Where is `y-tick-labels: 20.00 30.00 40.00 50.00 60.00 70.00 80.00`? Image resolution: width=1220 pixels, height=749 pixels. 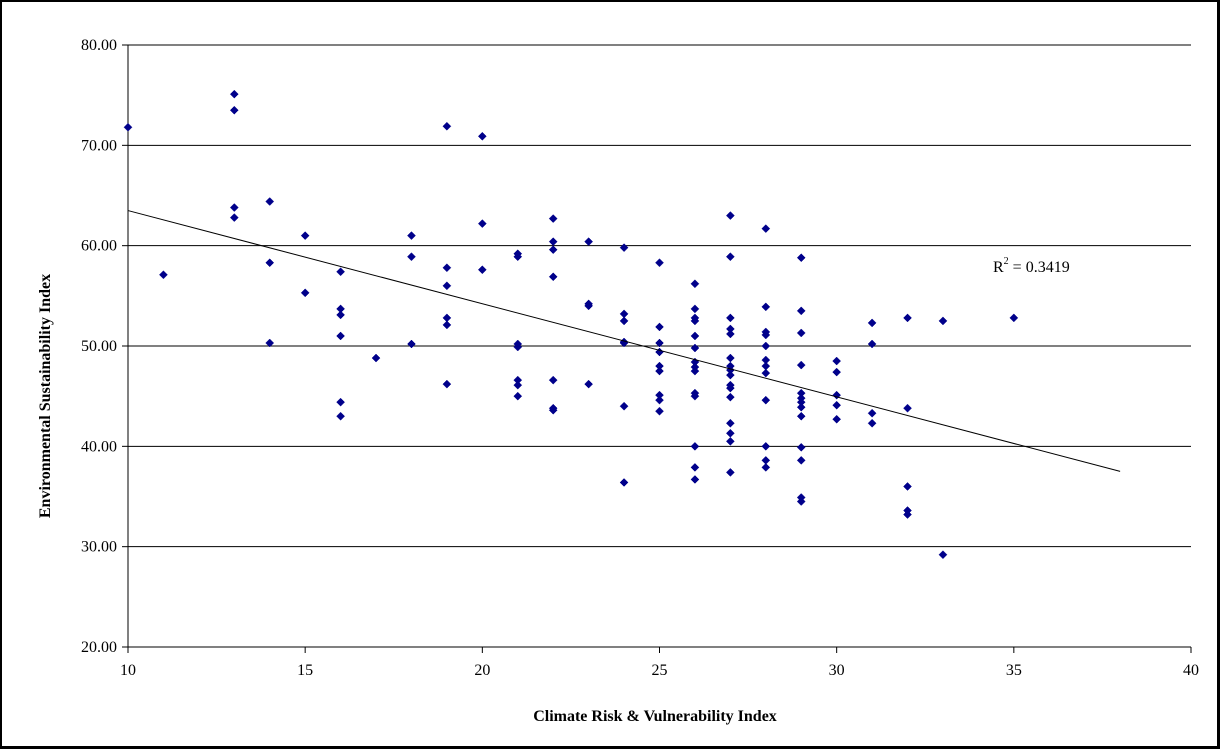
y-tick-labels: 20.00 30.00 40.00 50.00 60.00 70.00 80.00 is located at coordinates (99, 346).